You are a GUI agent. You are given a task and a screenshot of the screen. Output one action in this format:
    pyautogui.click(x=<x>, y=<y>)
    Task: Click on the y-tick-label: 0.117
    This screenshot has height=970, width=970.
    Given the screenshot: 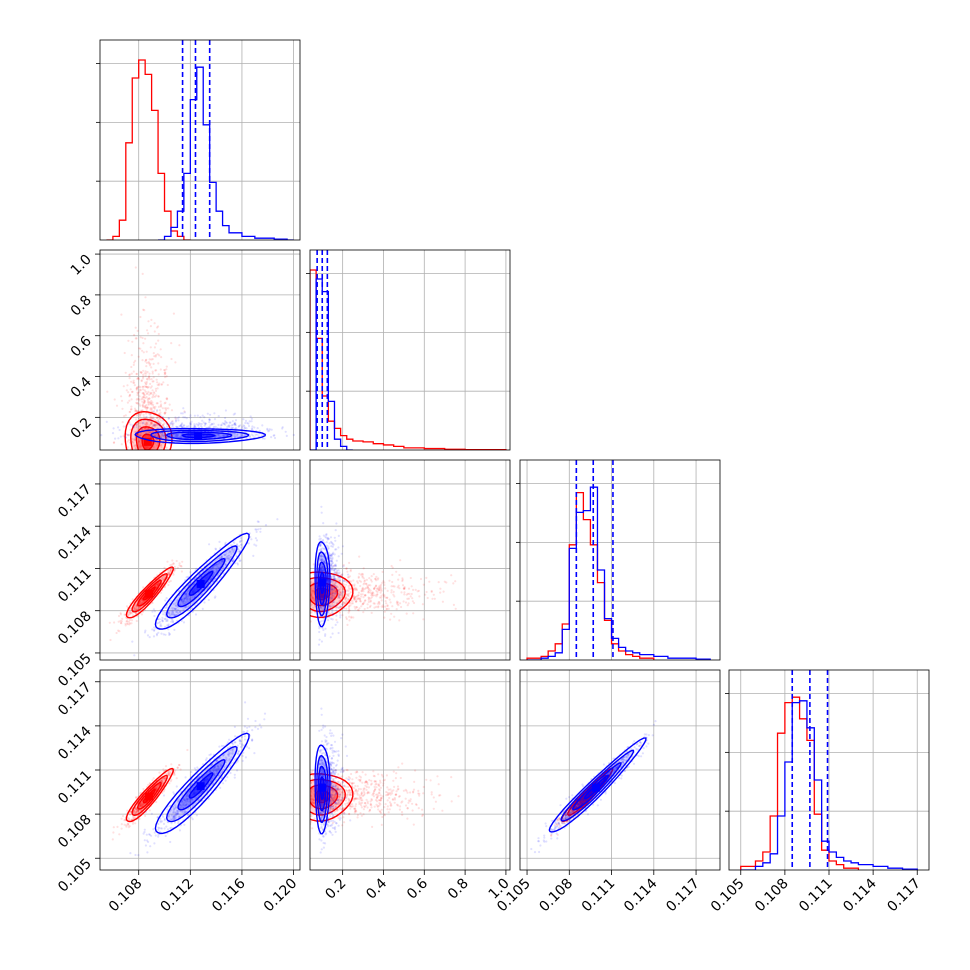 What is the action you would take?
    pyautogui.click(x=75, y=501)
    